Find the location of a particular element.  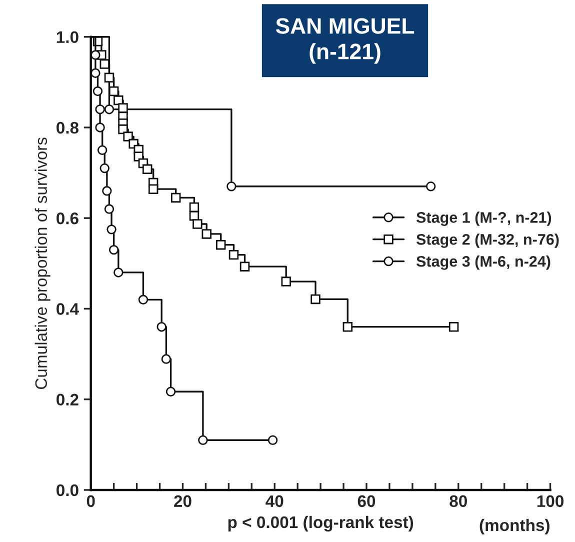

y-tick-label: 0.8 is located at coordinates (67, 128).